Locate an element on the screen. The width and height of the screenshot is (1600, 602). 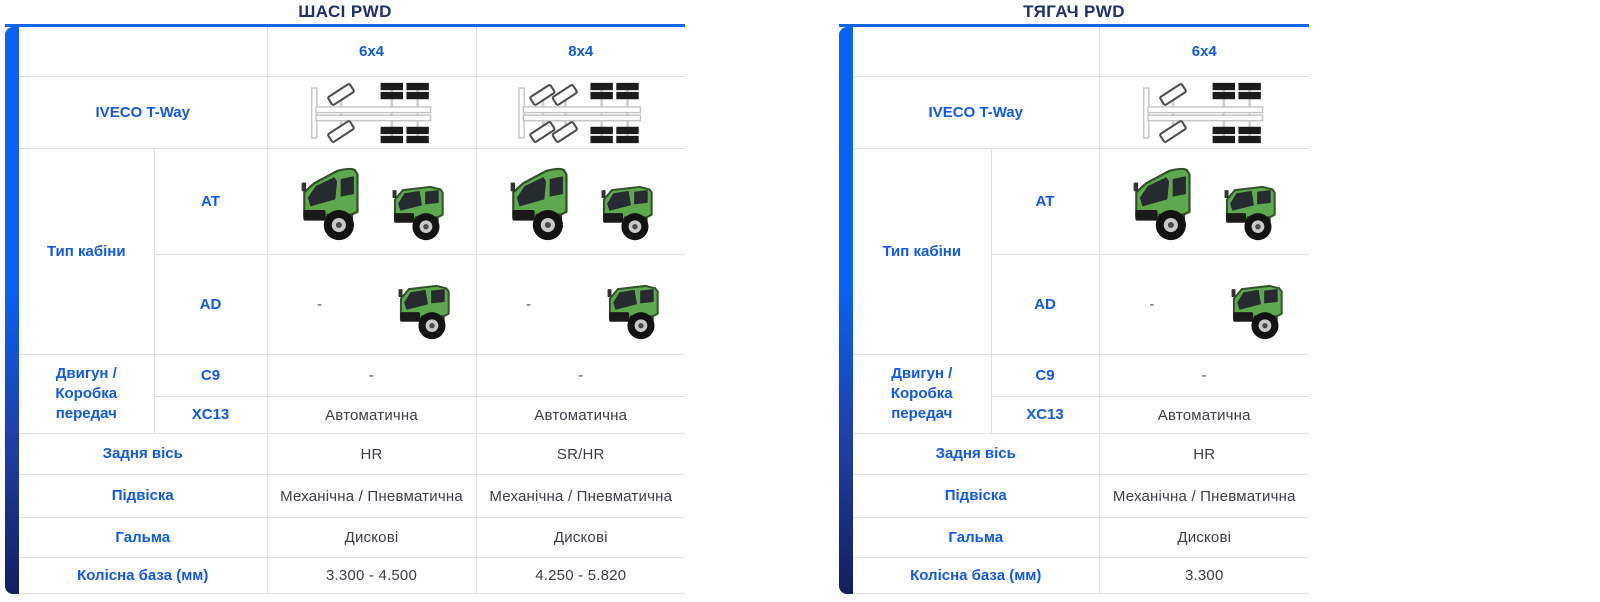
cab-options-ad-8x4: - is located at coordinates (580, 304).